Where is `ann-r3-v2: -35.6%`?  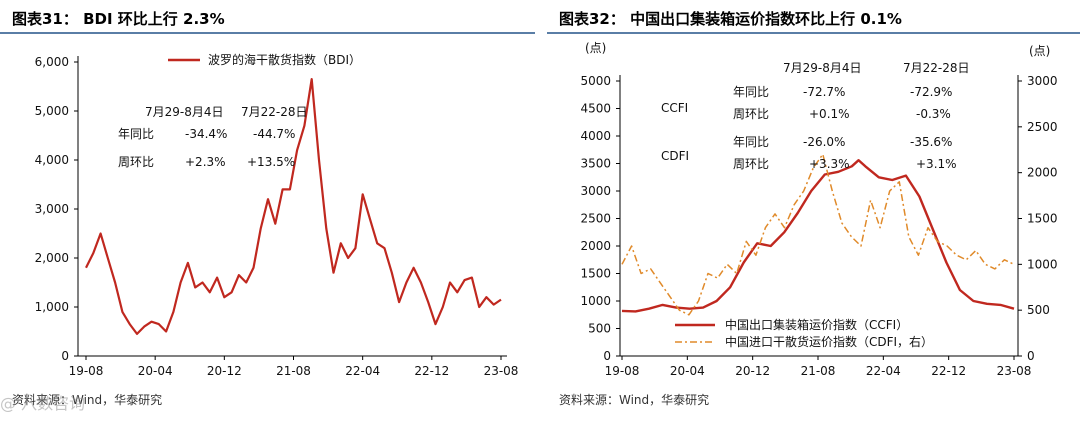 ann-r3-v2: -35.6% is located at coordinates (931, 142).